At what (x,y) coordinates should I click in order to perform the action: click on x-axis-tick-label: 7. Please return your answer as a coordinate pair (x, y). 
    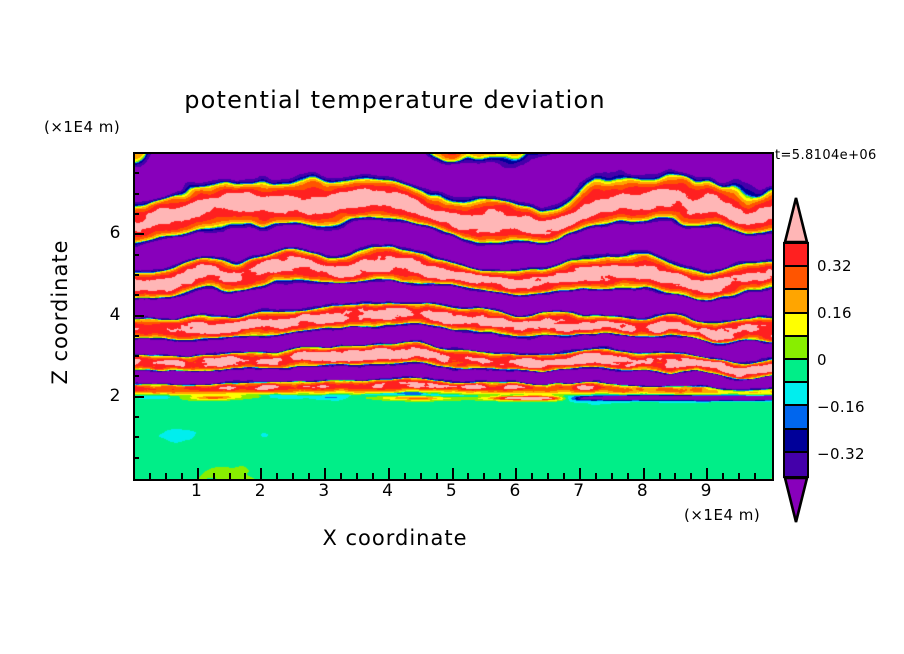
    Looking at the image, I should click on (579, 491).